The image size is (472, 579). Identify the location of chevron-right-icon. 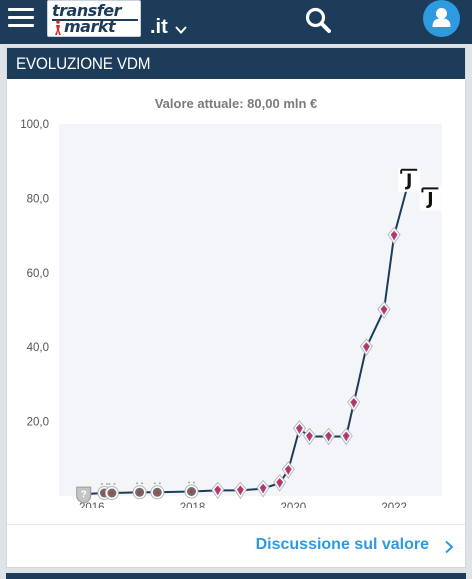
(449, 547).